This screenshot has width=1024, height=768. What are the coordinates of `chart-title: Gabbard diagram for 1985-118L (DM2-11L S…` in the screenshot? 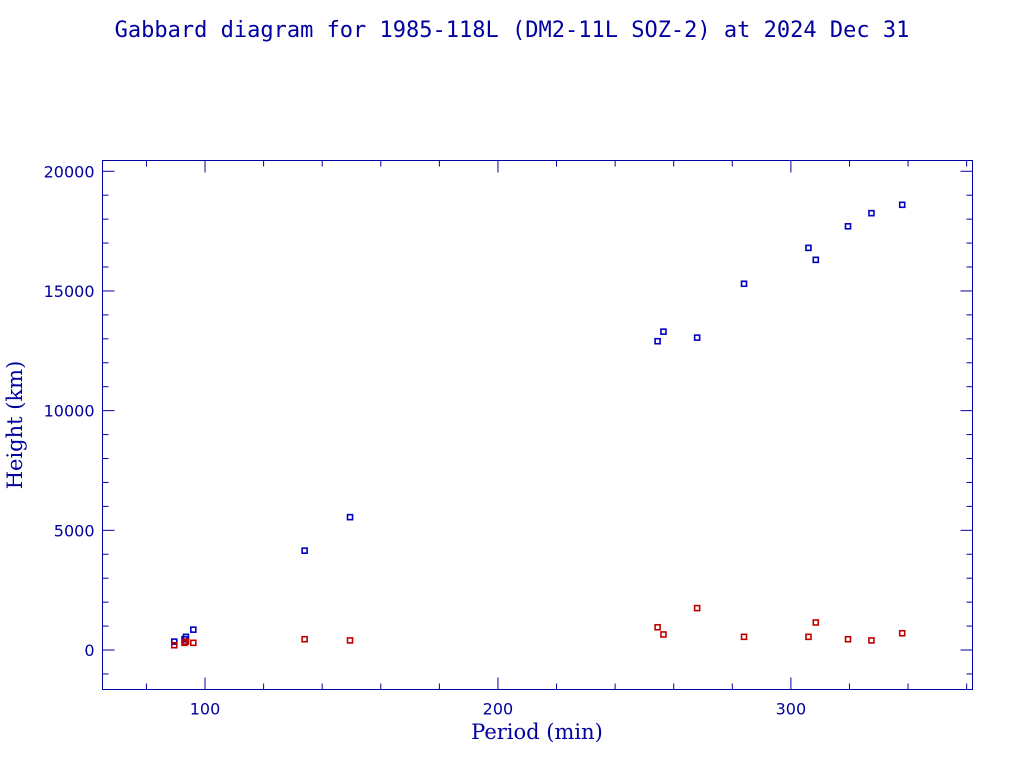 It's located at (512, 30).